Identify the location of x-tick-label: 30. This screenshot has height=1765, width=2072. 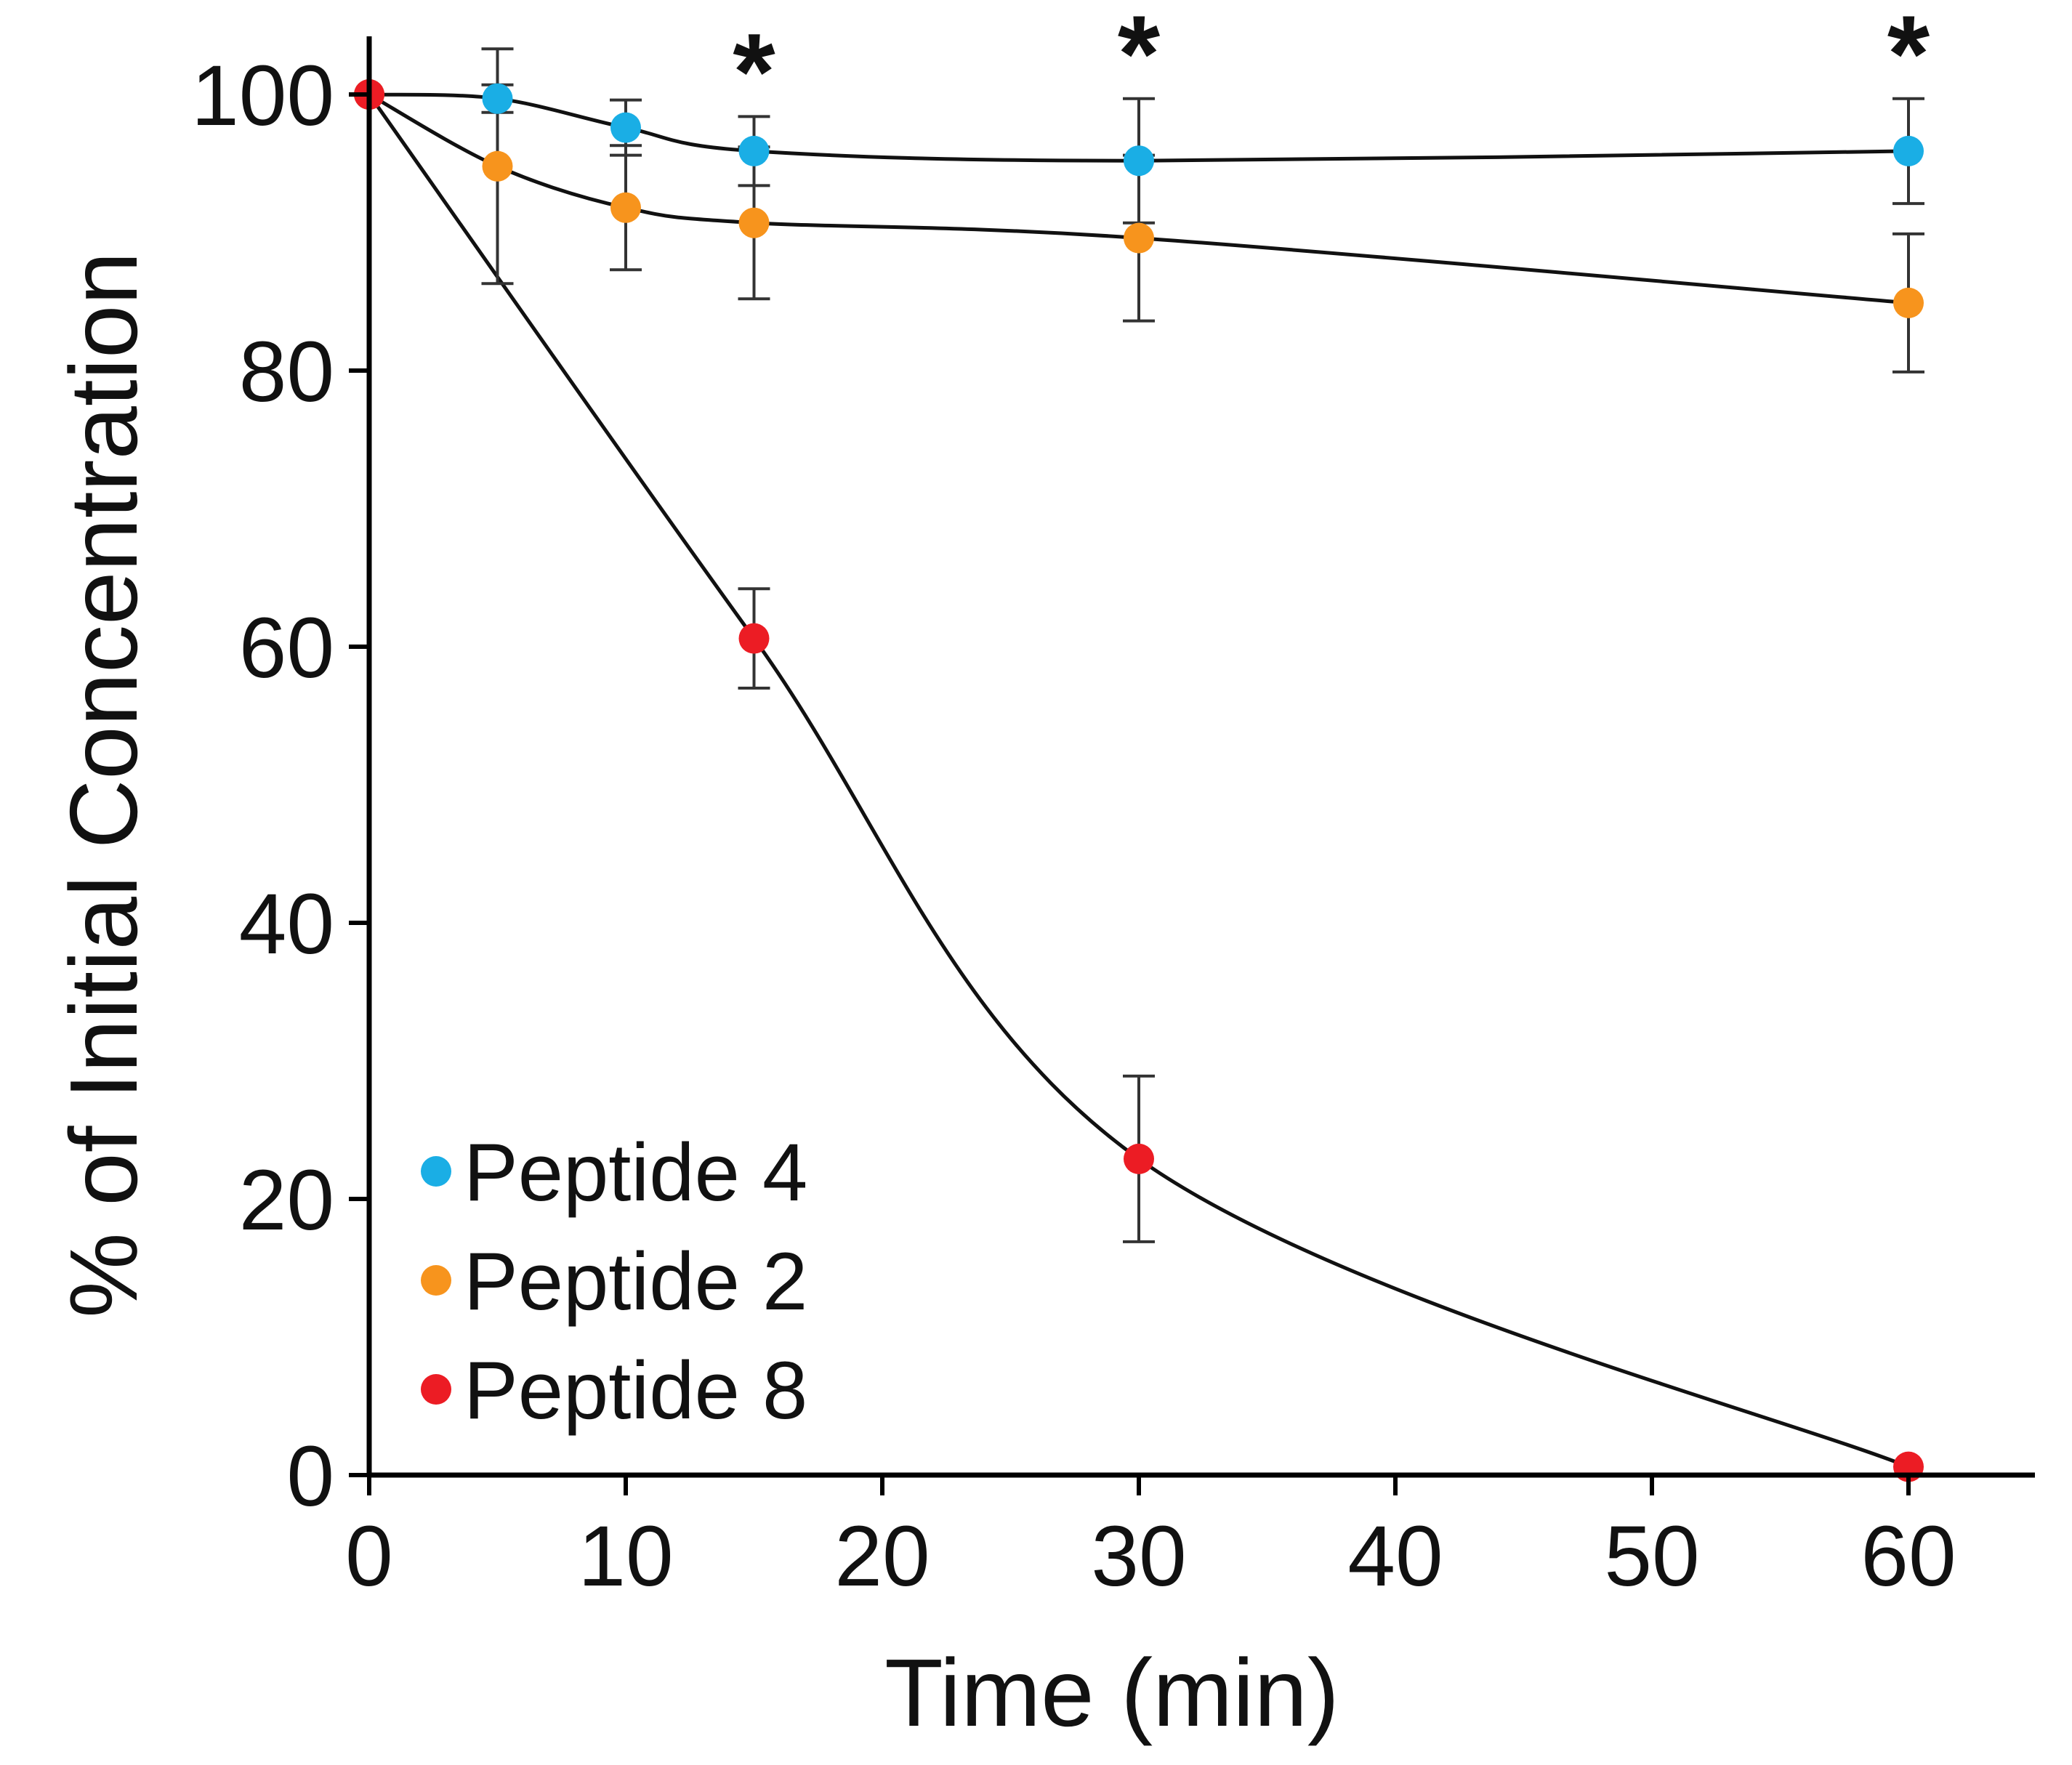
(1138, 1556).